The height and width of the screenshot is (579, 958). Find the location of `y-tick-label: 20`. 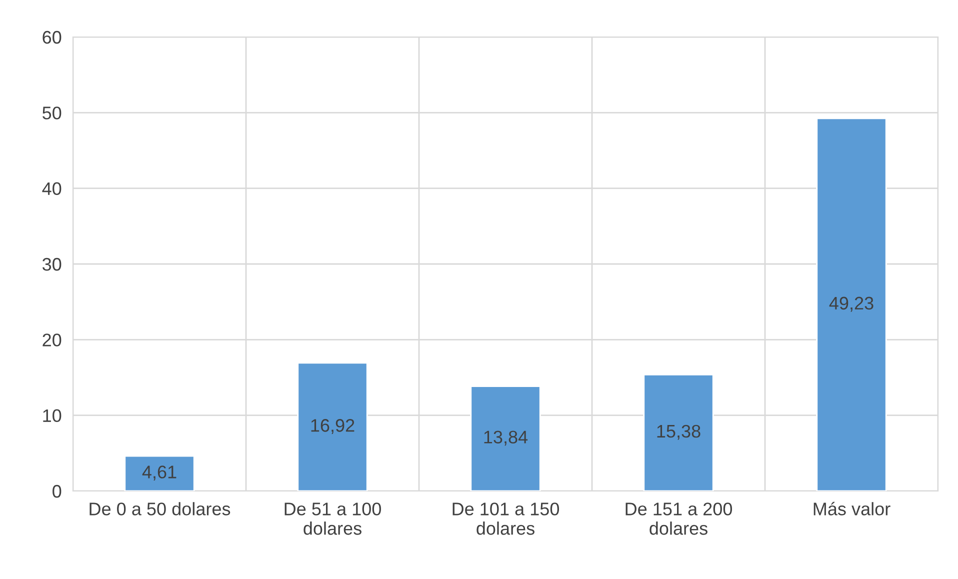

y-tick-label: 20 is located at coordinates (52, 340).